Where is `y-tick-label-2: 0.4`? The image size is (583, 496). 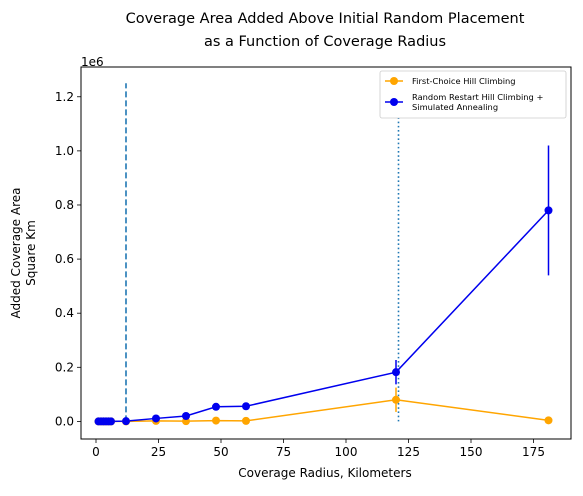
y-tick-label-2: 0.4 is located at coordinates (64, 313).